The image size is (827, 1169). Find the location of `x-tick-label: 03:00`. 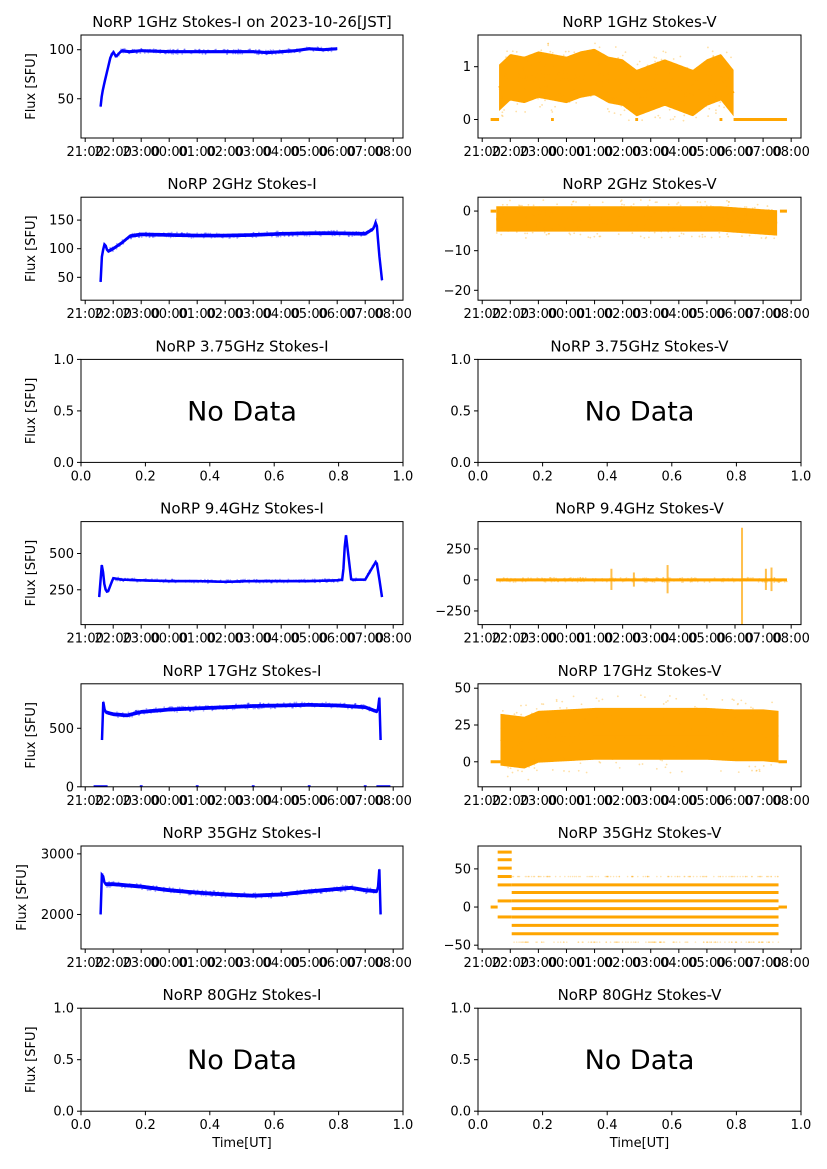

x-tick-label: 03:00 is located at coordinates (252, 801).